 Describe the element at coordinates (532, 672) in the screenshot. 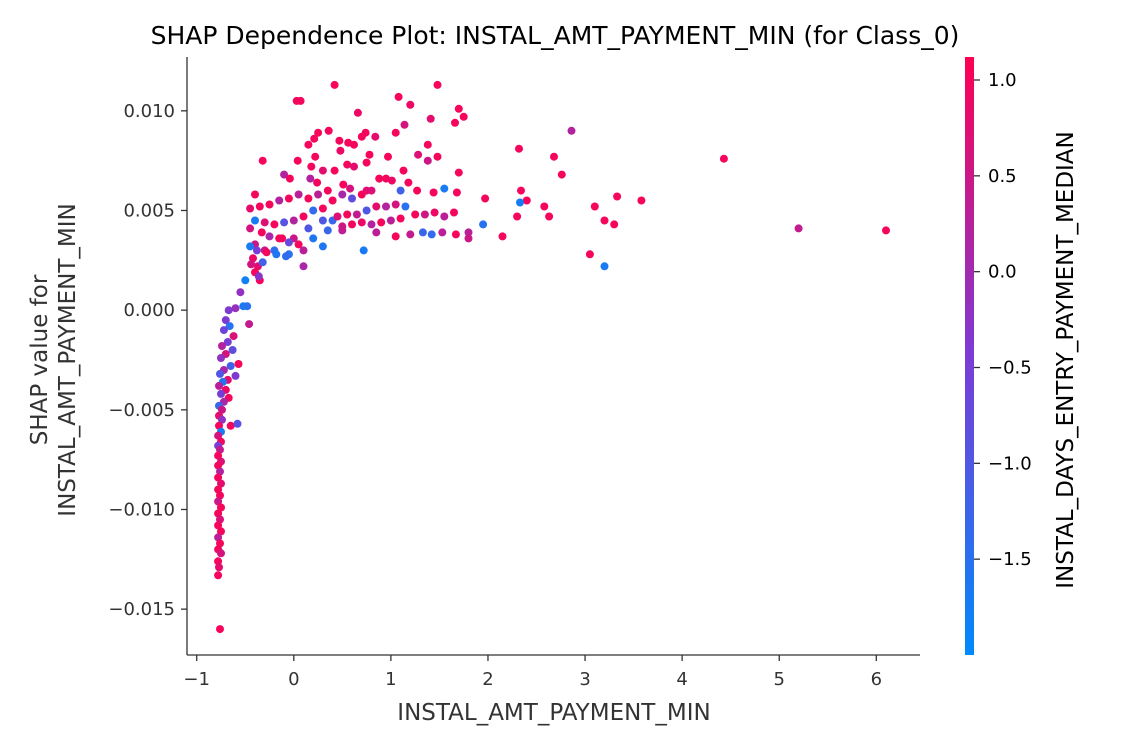

I see `x-axis-ticks: −1 0 1 2 3 4 5 6` at that location.